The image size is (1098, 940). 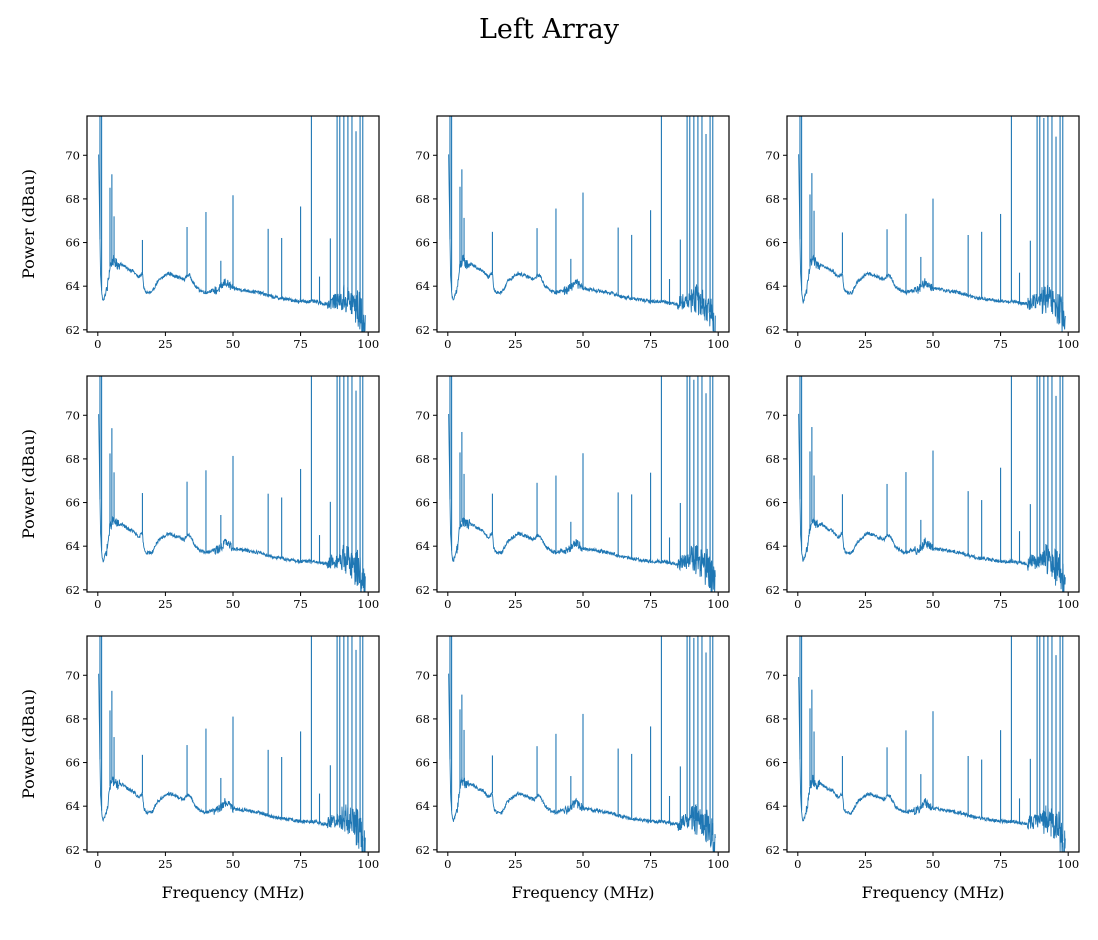 What do you see at coordinates (549, 29) in the screenshot?
I see `figure-title: Left Array` at bounding box center [549, 29].